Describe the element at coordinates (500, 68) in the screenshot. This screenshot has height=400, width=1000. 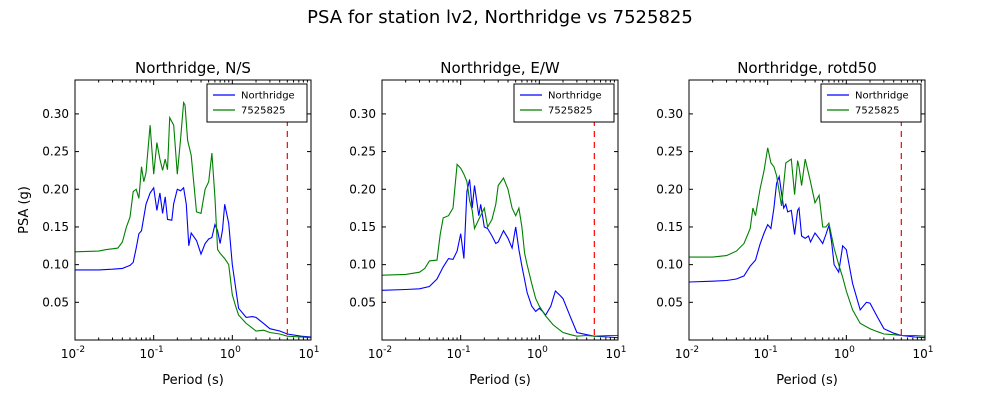
I see `chart-title: Northridge, E/W` at that location.